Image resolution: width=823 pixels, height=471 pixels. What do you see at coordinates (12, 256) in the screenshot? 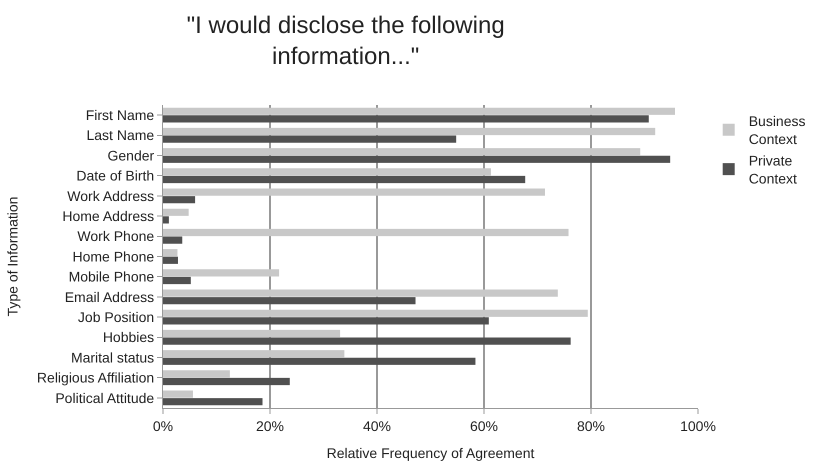
I see `y-axis-title: Type of Information` at bounding box center [12, 256].